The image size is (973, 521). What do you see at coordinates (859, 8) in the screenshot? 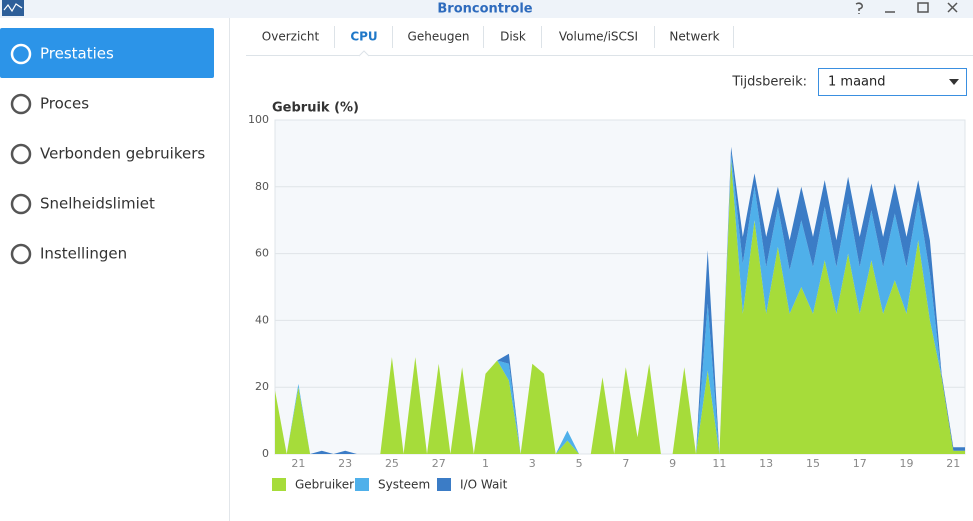
I see `help-button` at bounding box center [859, 8].